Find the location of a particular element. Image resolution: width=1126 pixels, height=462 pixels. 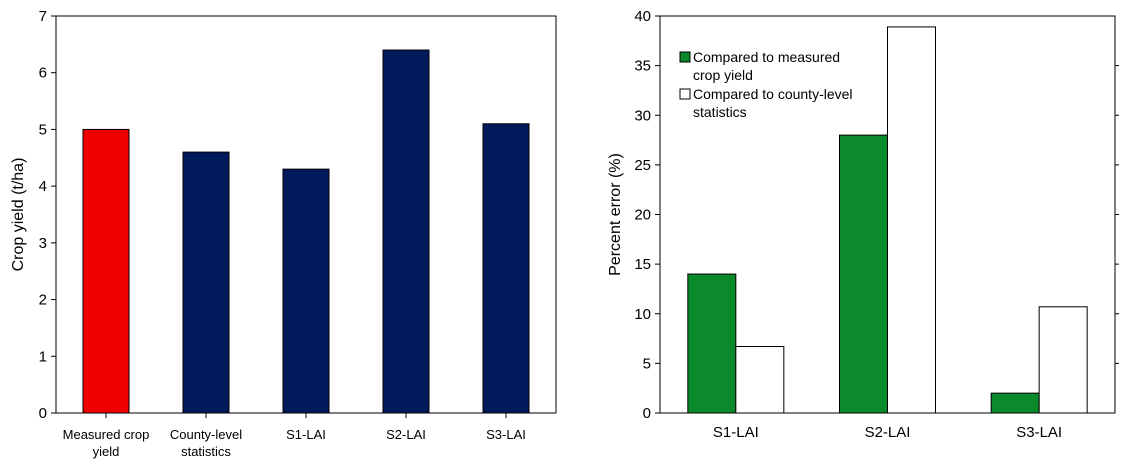

y-tick-label: 6 is located at coordinates (43, 73).